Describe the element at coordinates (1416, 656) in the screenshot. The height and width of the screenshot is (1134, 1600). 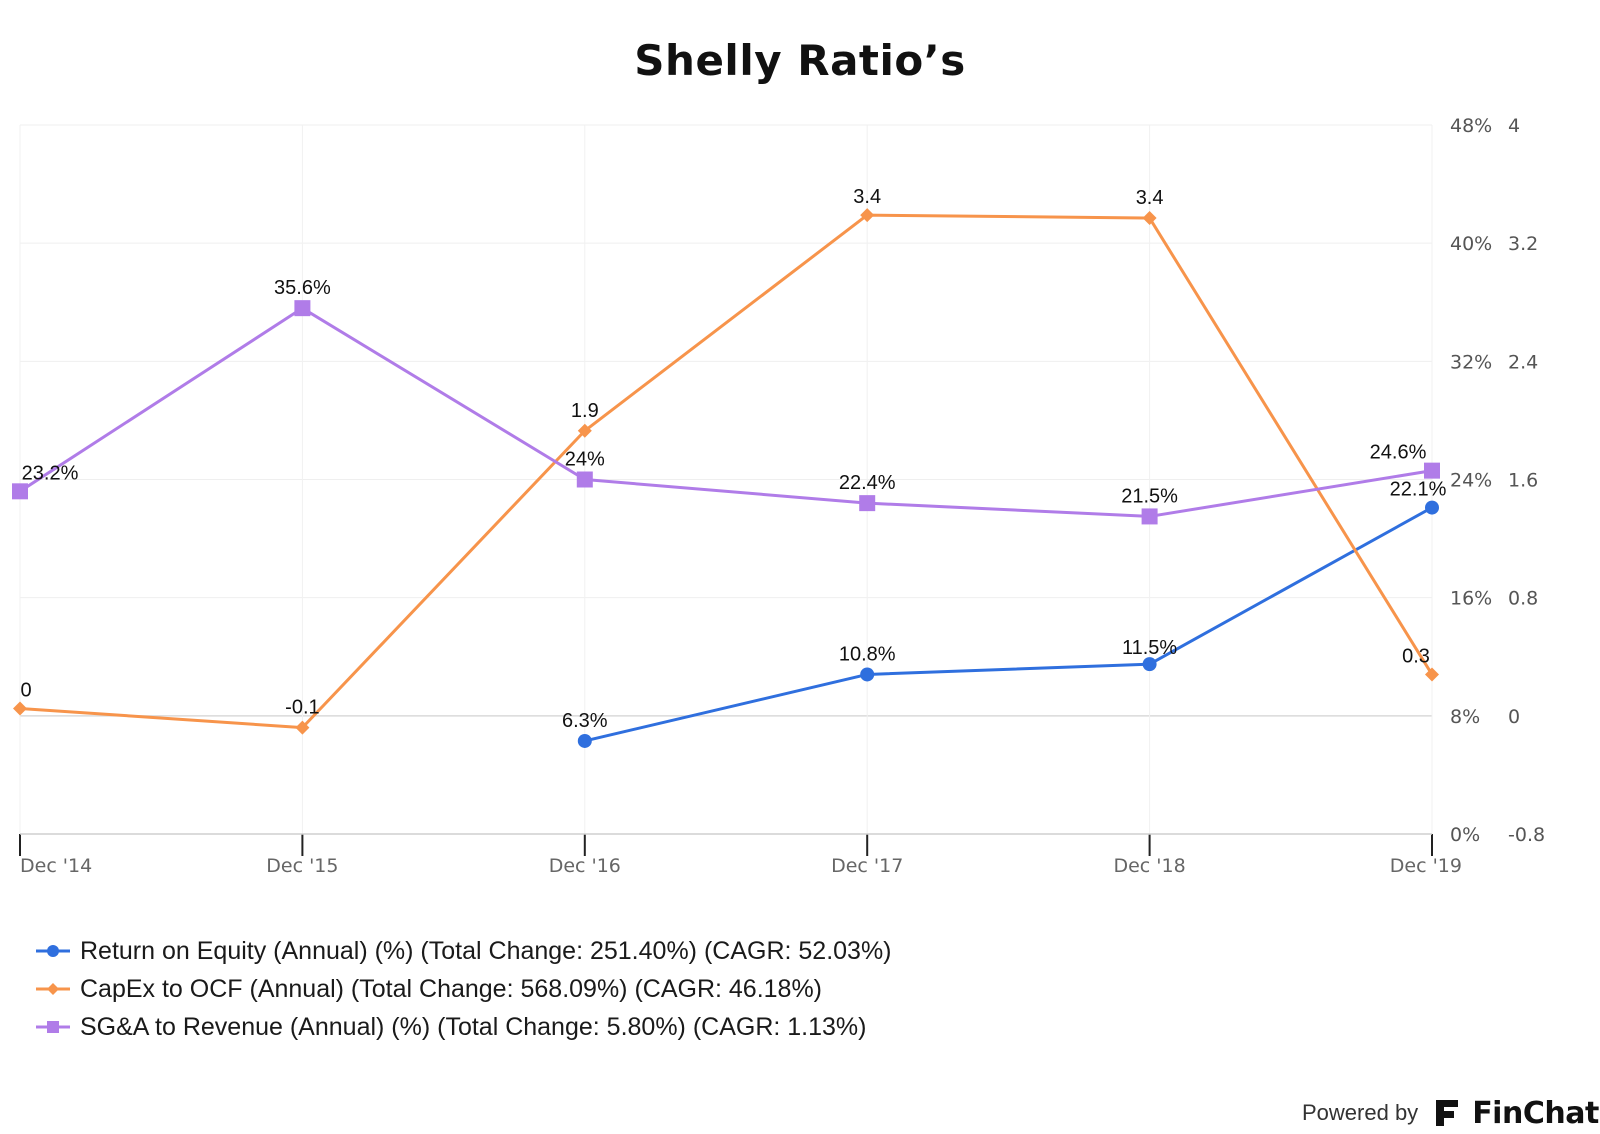
I see `data-label: 0.3` at that location.